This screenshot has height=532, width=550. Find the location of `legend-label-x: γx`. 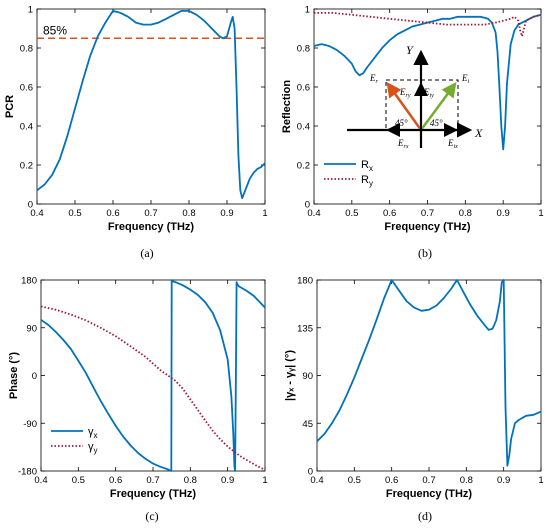

legend-label-x: γx is located at coordinates (93, 433).